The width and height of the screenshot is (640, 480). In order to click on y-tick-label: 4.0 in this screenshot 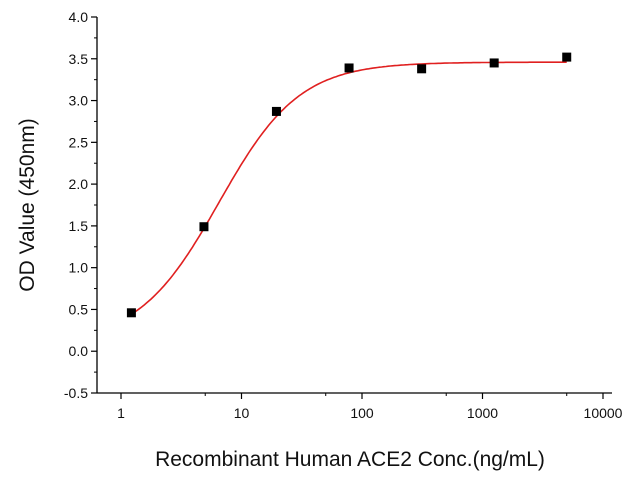, I will do `click(79, 17)`.